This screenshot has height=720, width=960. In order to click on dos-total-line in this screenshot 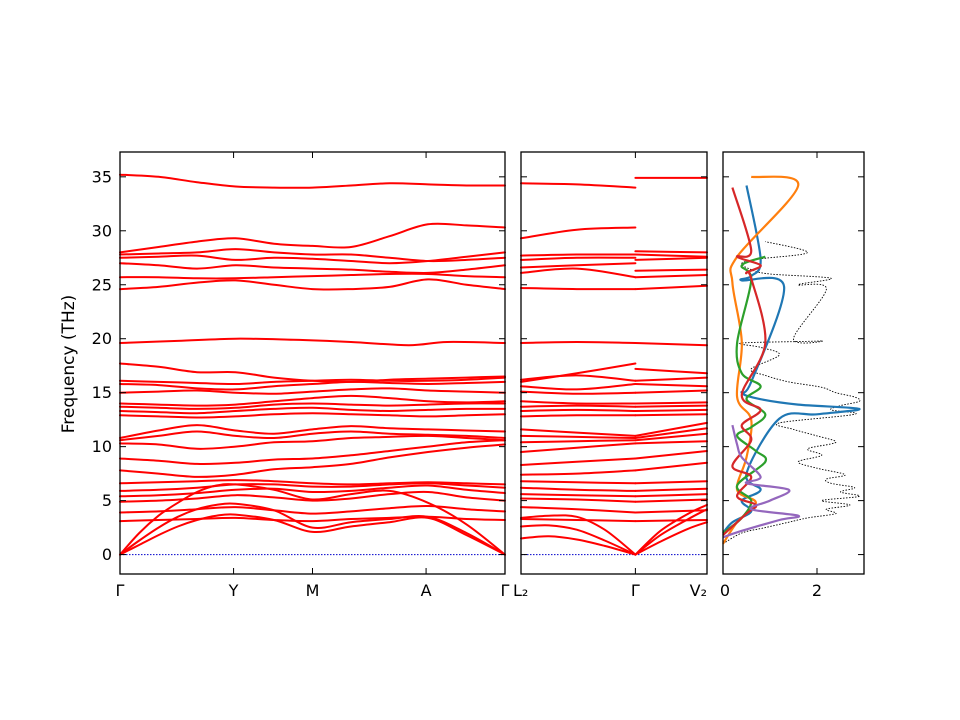, I will do `click(791, 393)`.